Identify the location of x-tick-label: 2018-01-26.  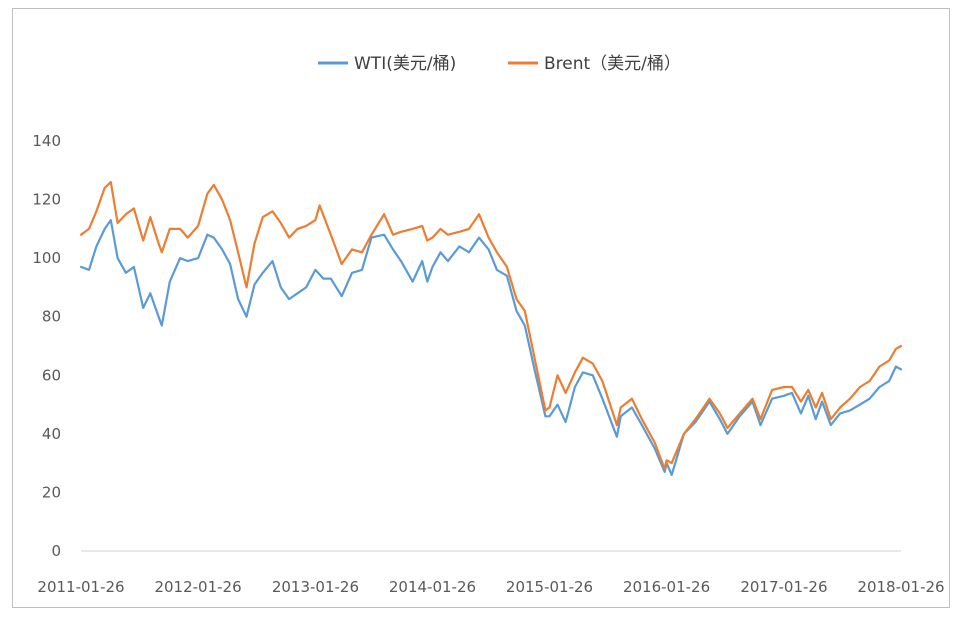
(900, 587).